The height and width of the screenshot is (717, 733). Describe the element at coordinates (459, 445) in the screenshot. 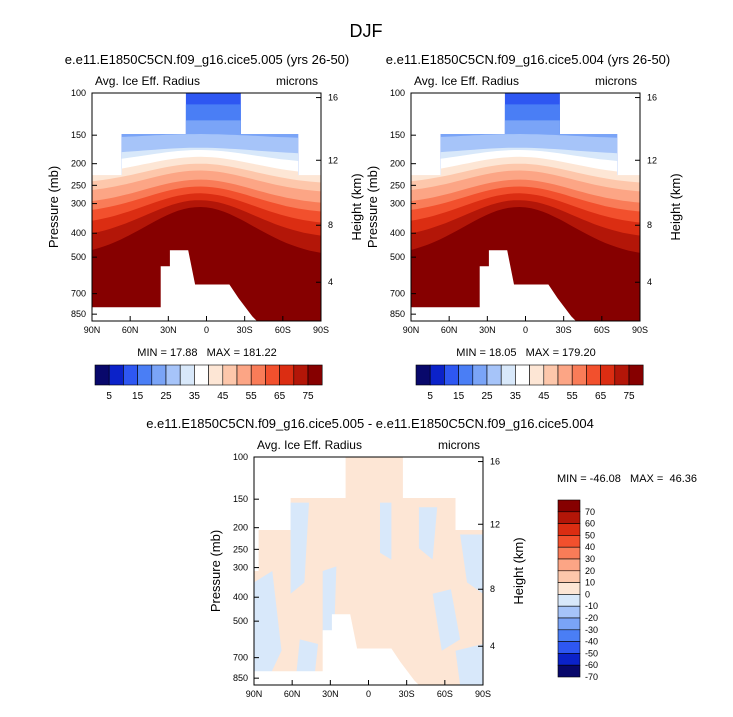

I see `panel-3-units-label: microns` at that location.